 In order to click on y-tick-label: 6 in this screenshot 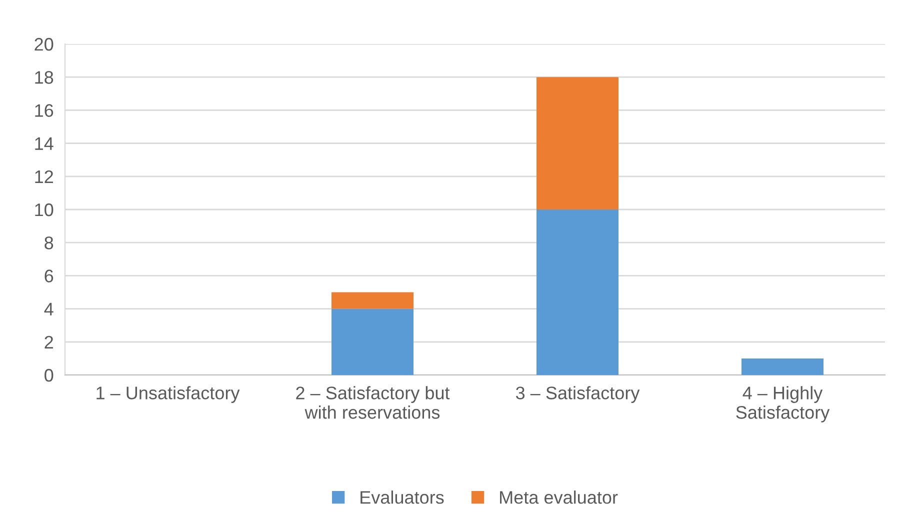, I will do `click(49, 276)`.